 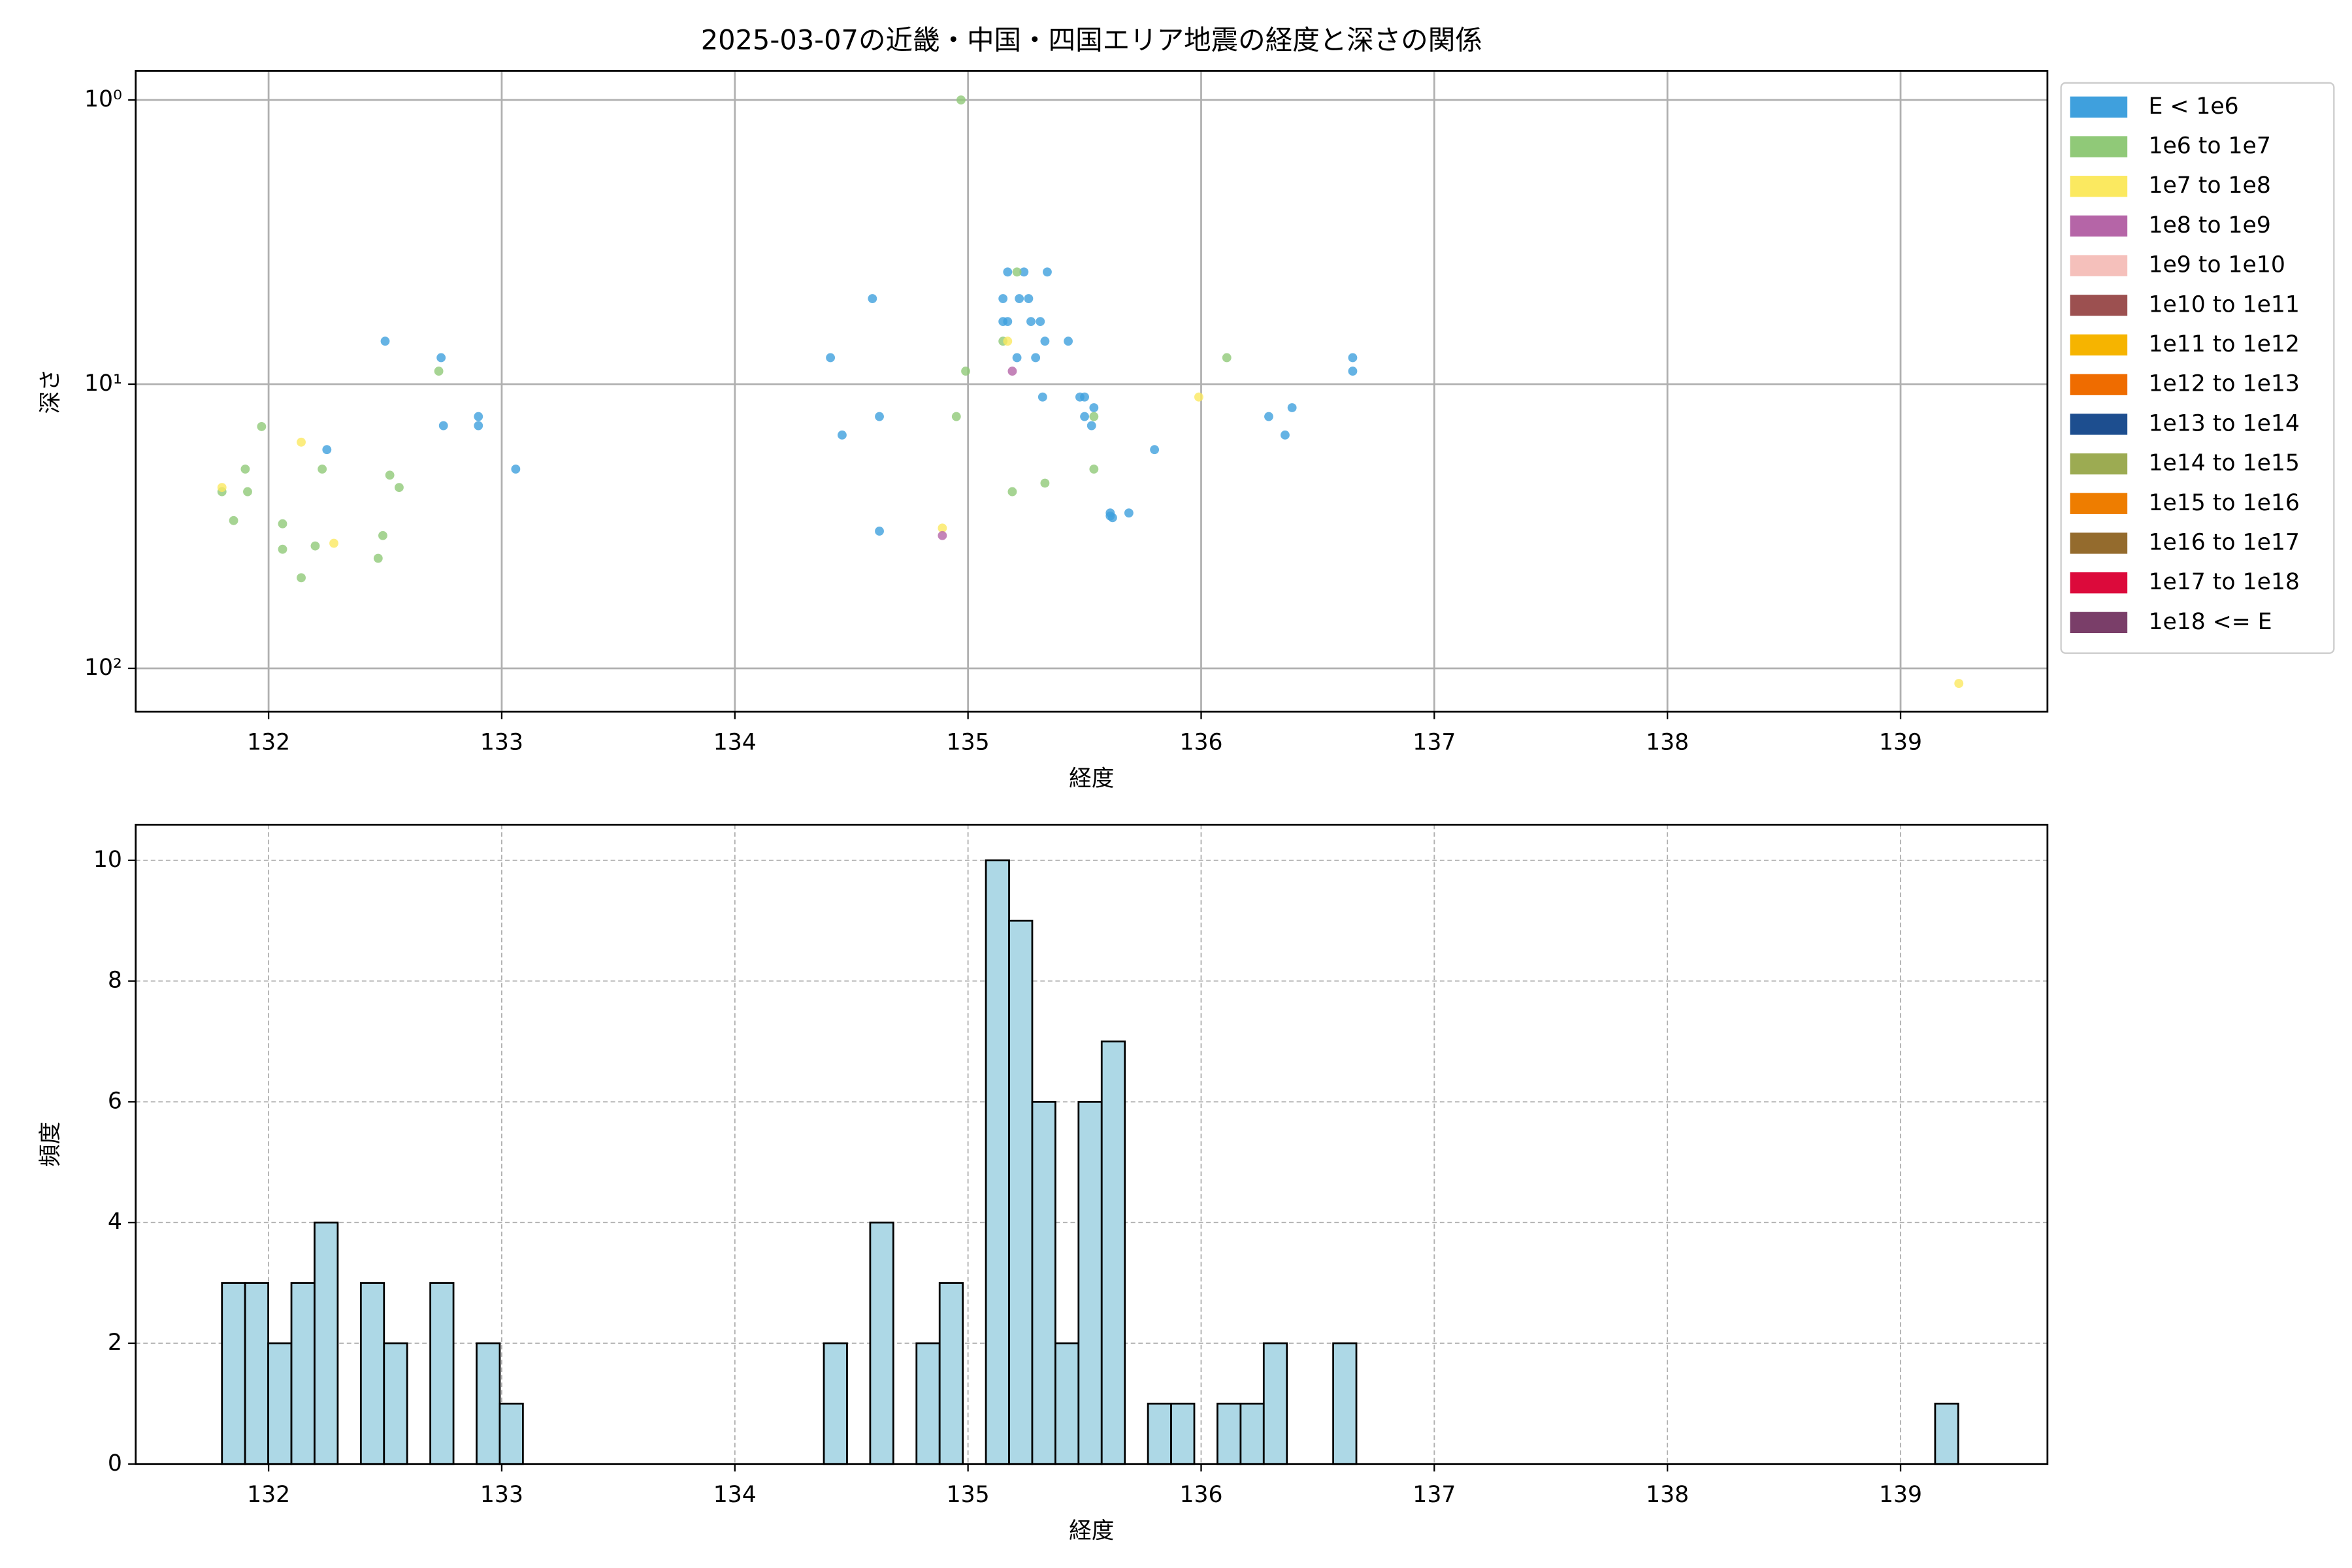 I want to click on x-tick-label: 139, so click(x=1900, y=743).